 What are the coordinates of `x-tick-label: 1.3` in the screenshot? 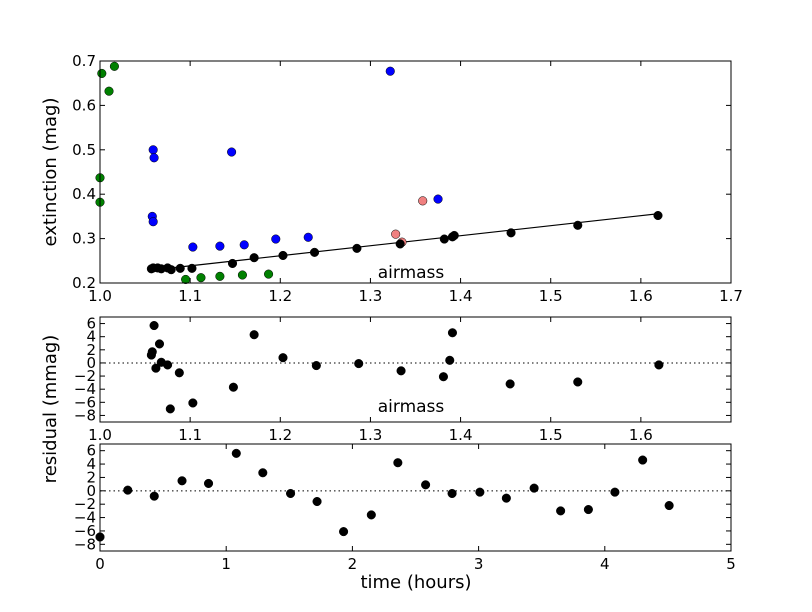 It's located at (370, 435).